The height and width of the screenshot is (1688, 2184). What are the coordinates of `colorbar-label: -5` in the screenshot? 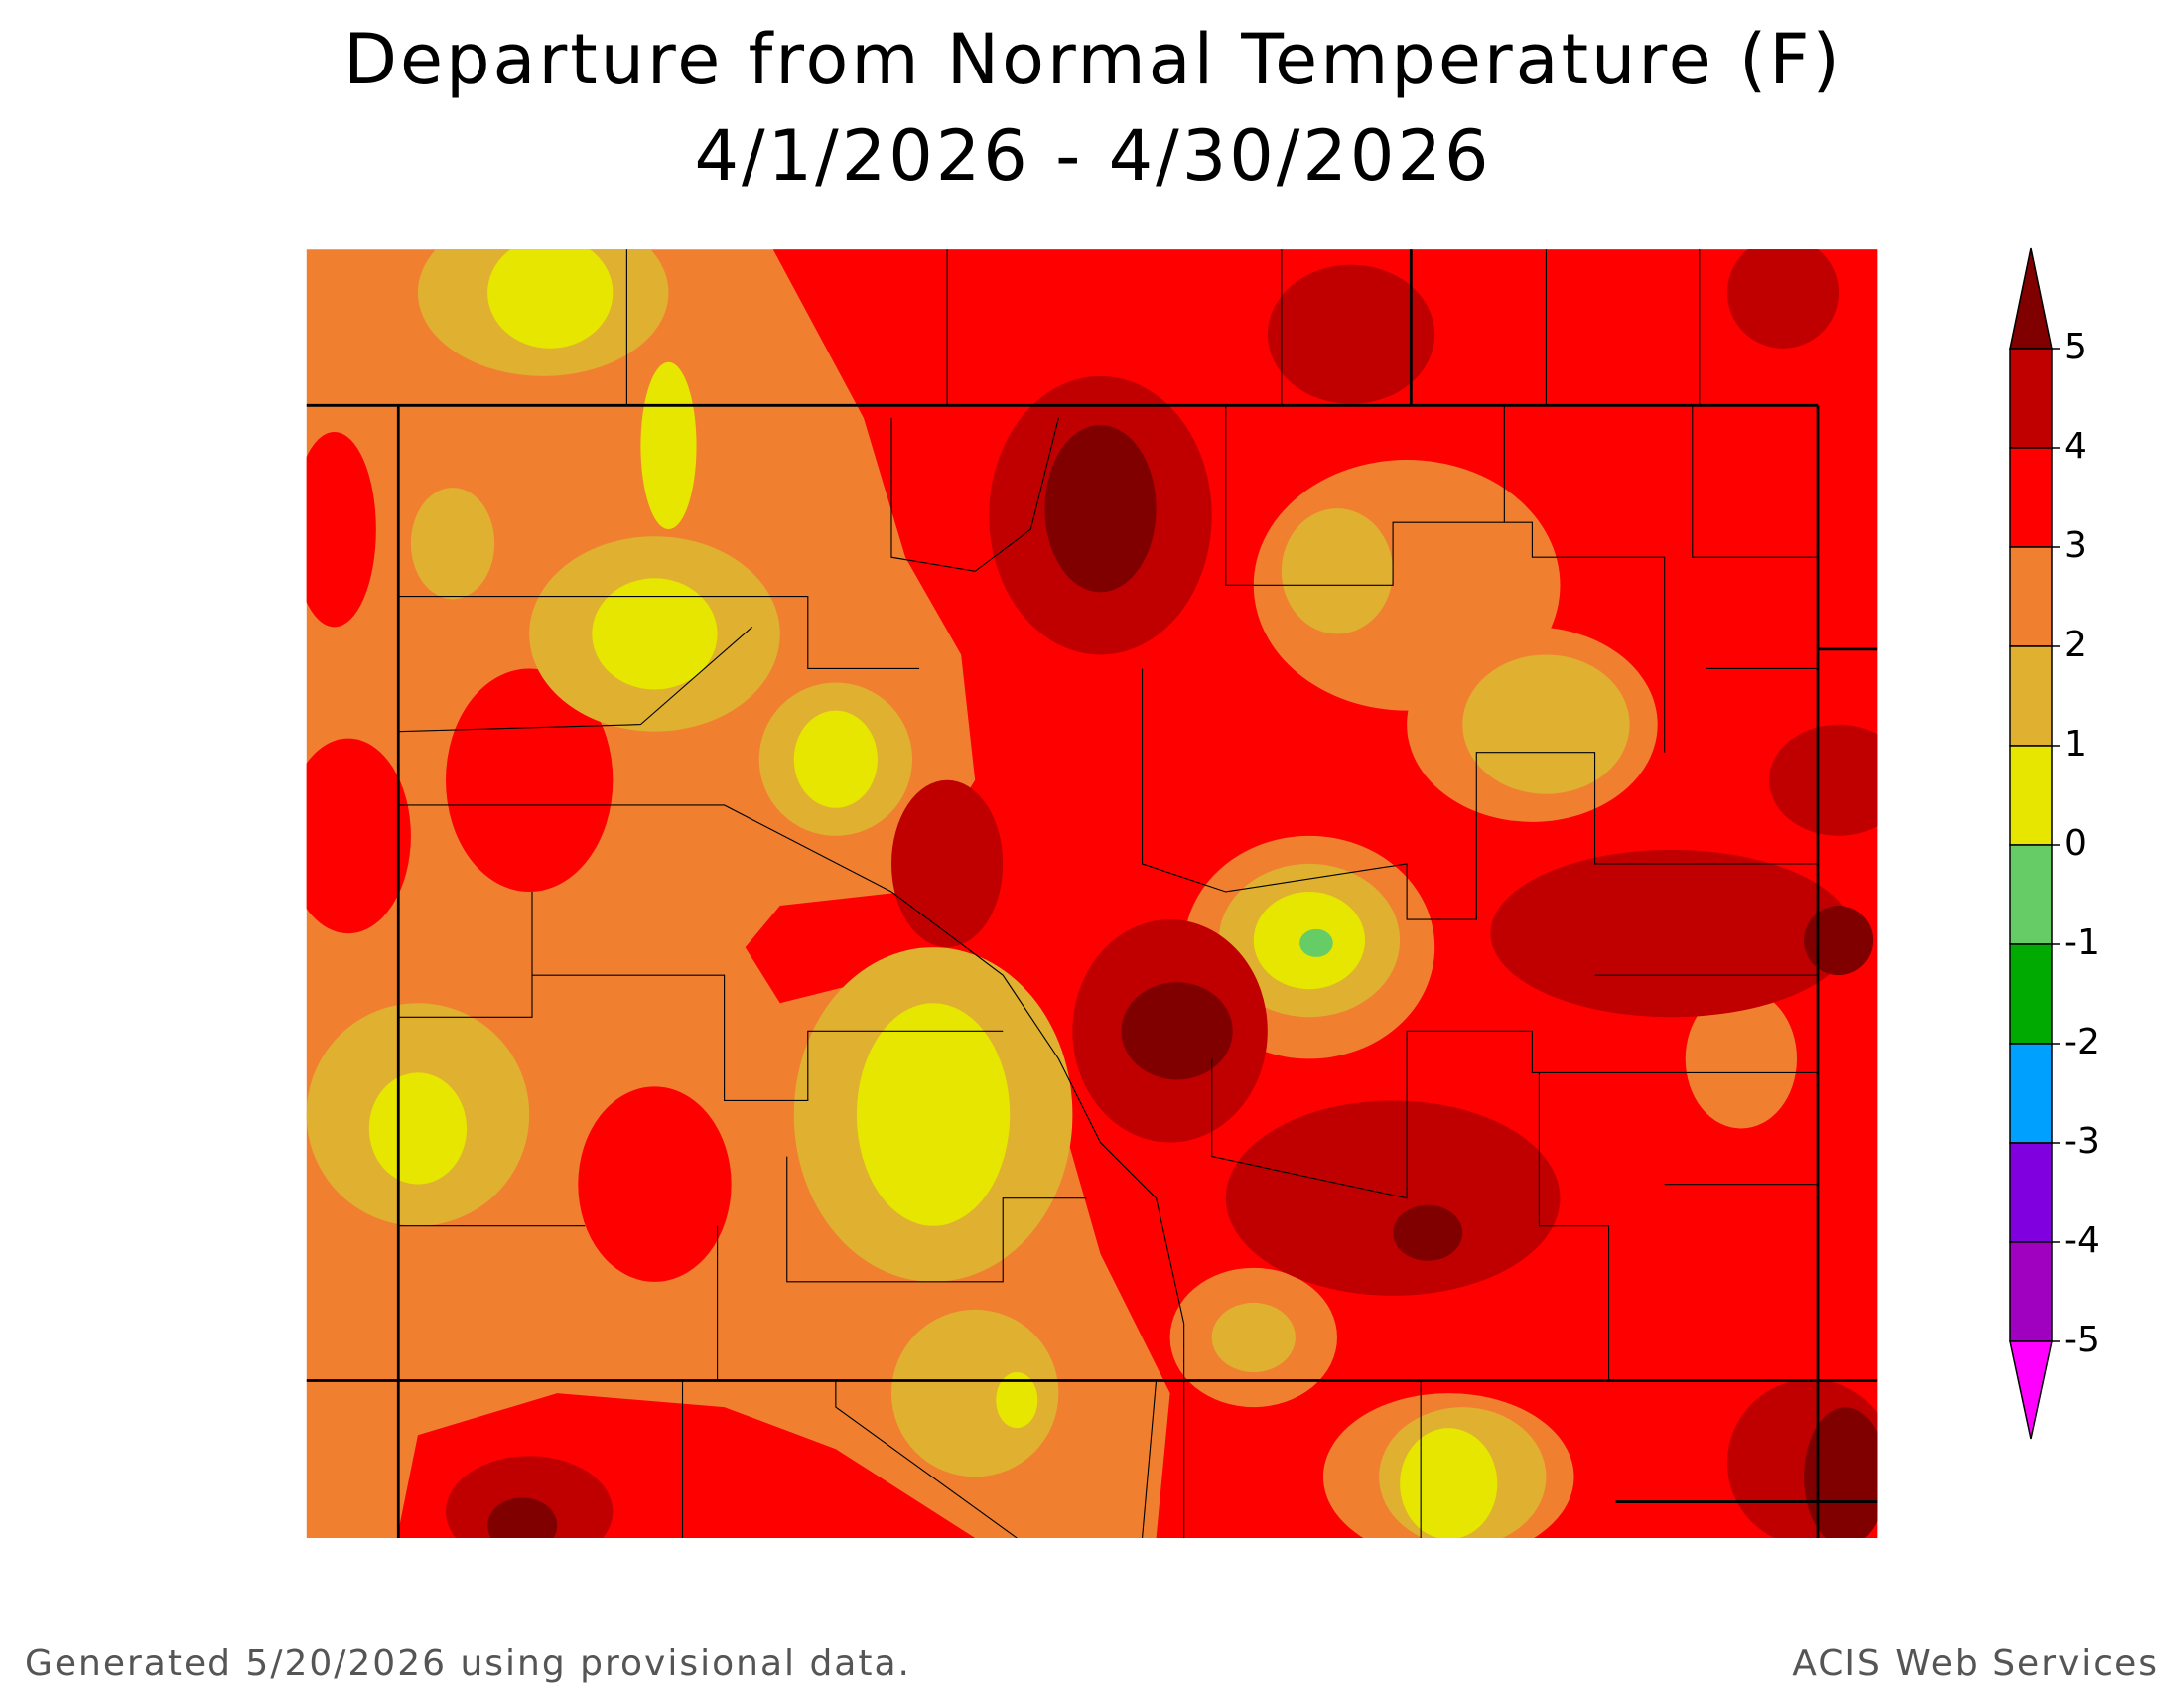 It's located at (2082, 1340).